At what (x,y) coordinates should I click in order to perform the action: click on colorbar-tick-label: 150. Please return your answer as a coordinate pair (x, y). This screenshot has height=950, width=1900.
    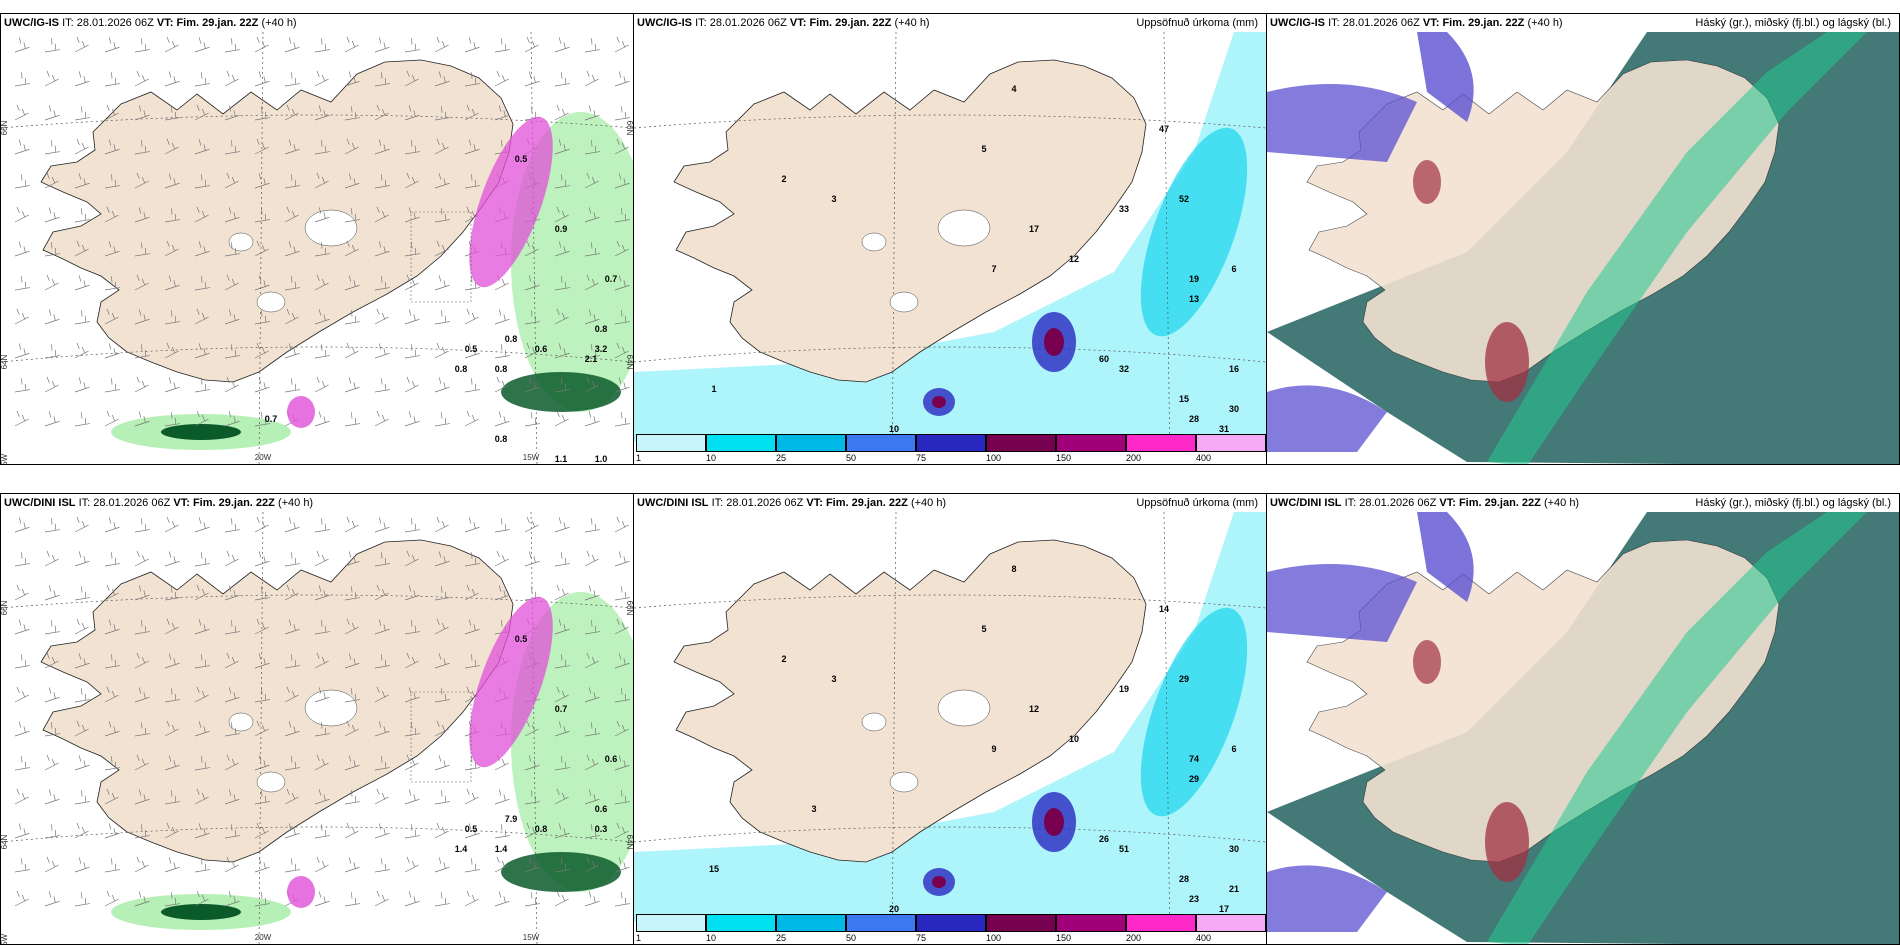
    Looking at the image, I should click on (1064, 458).